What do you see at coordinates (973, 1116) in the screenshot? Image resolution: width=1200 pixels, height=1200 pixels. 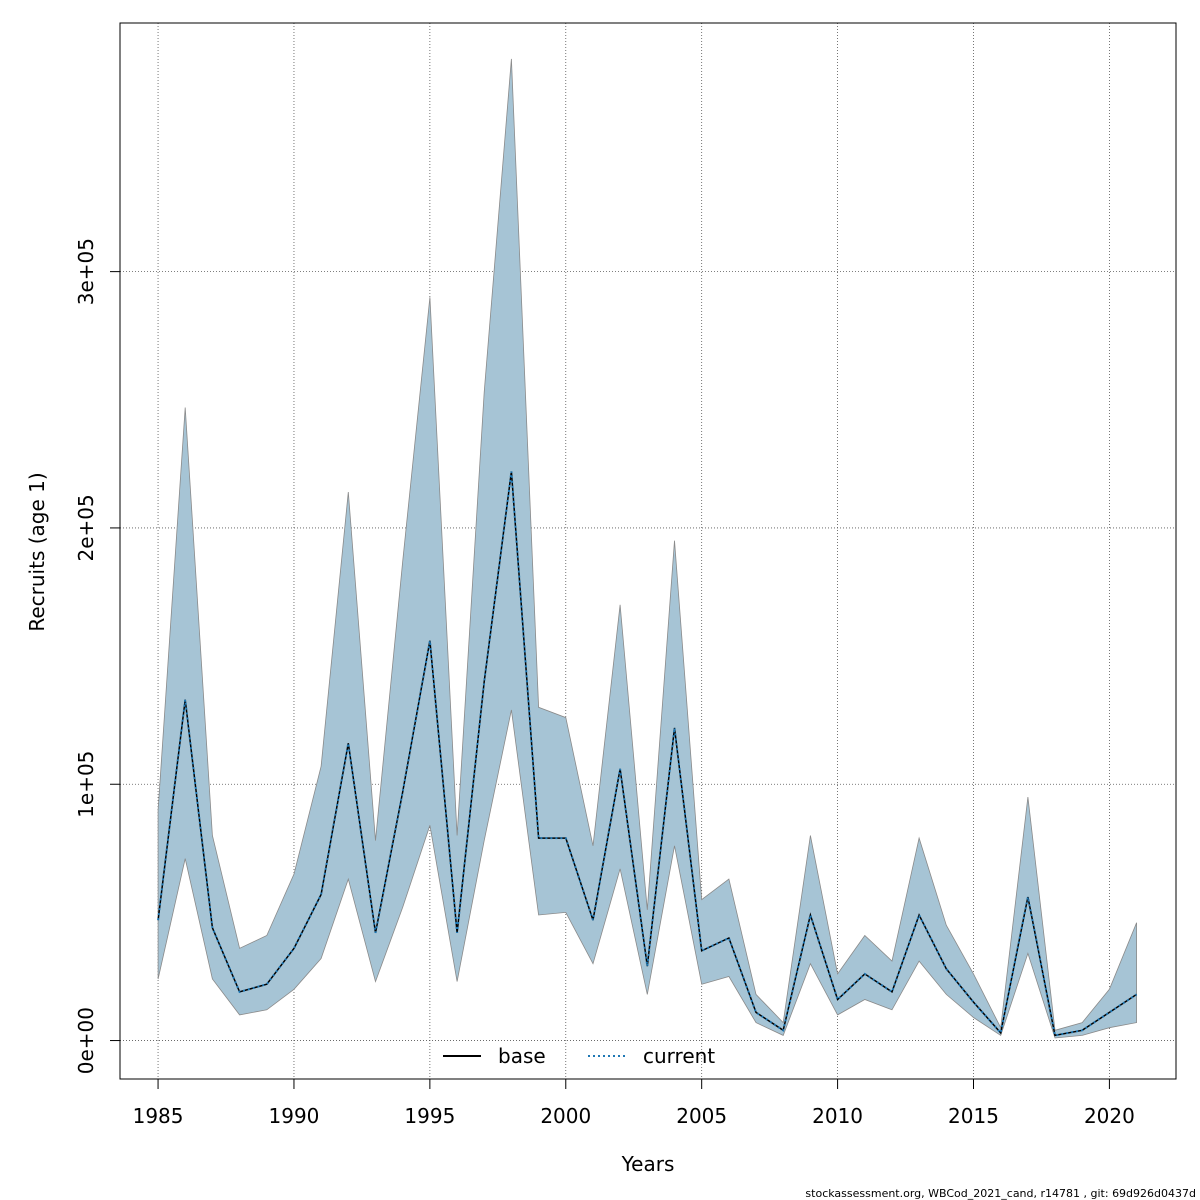 I see `x-tick-label: 2015` at bounding box center [973, 1116].